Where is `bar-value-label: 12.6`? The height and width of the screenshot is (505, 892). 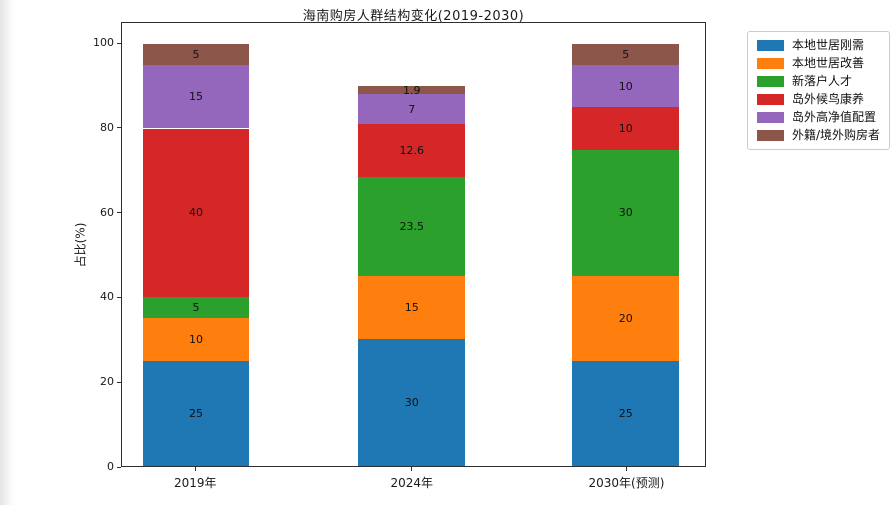 bar-value-label: 12.6 is located at coordinates (412, 150).